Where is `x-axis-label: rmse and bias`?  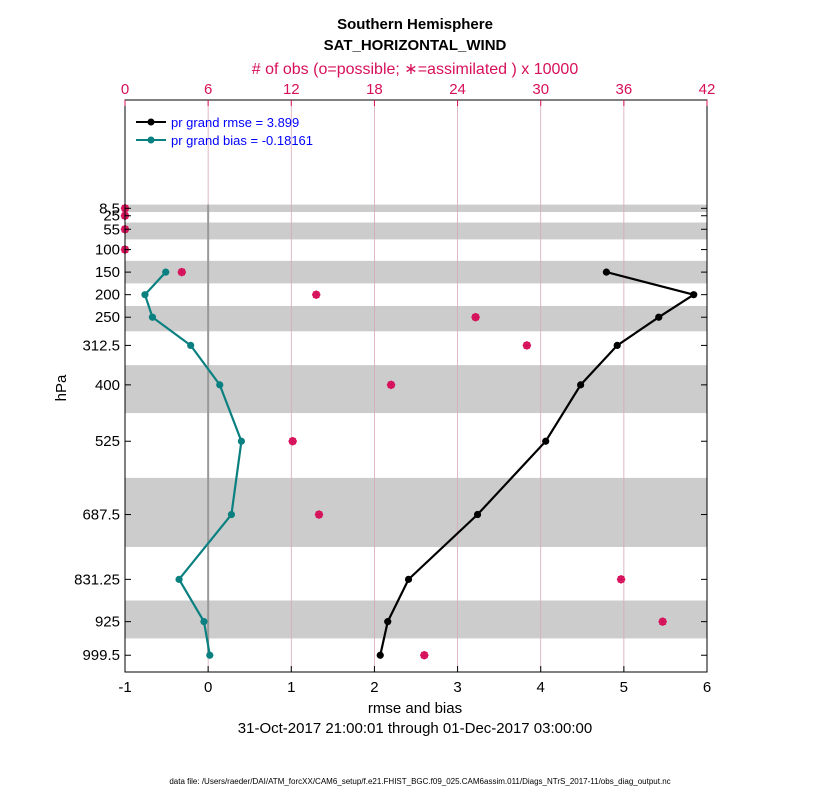 x-axis-label: rmse and bias is located at coordinates (415, 708).